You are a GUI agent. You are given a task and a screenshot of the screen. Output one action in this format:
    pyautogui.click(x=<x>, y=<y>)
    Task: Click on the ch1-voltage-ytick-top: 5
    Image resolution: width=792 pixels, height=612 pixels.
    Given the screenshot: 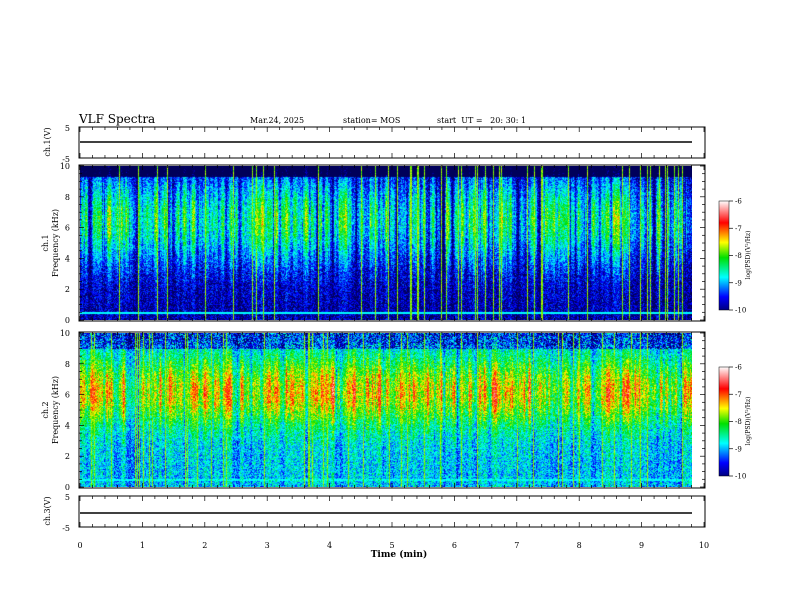 What is the action you would take?
    pyautogui.click(x=67, y=128)
    